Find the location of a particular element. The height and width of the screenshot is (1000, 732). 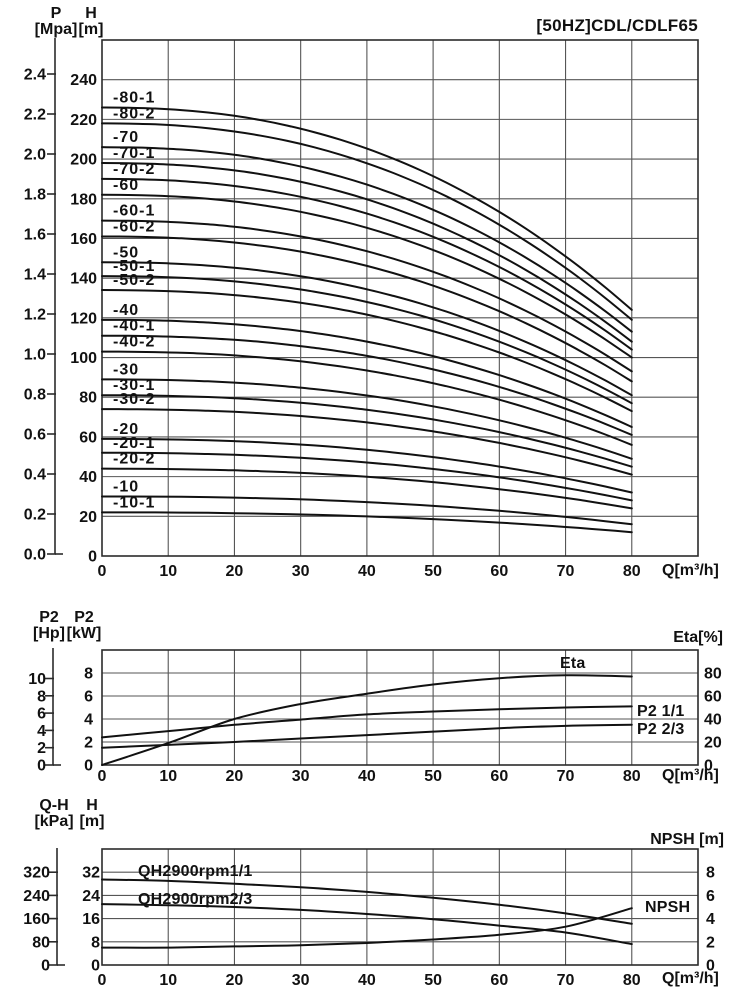

power-chart-xtick: 10 is located at coordinates (168, 776).